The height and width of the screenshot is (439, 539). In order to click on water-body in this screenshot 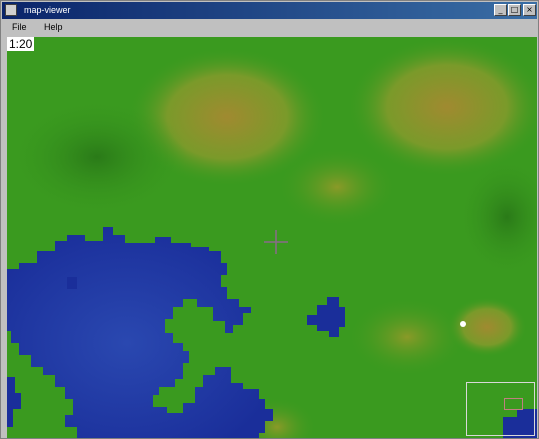, I will do `click(72, 283)`.